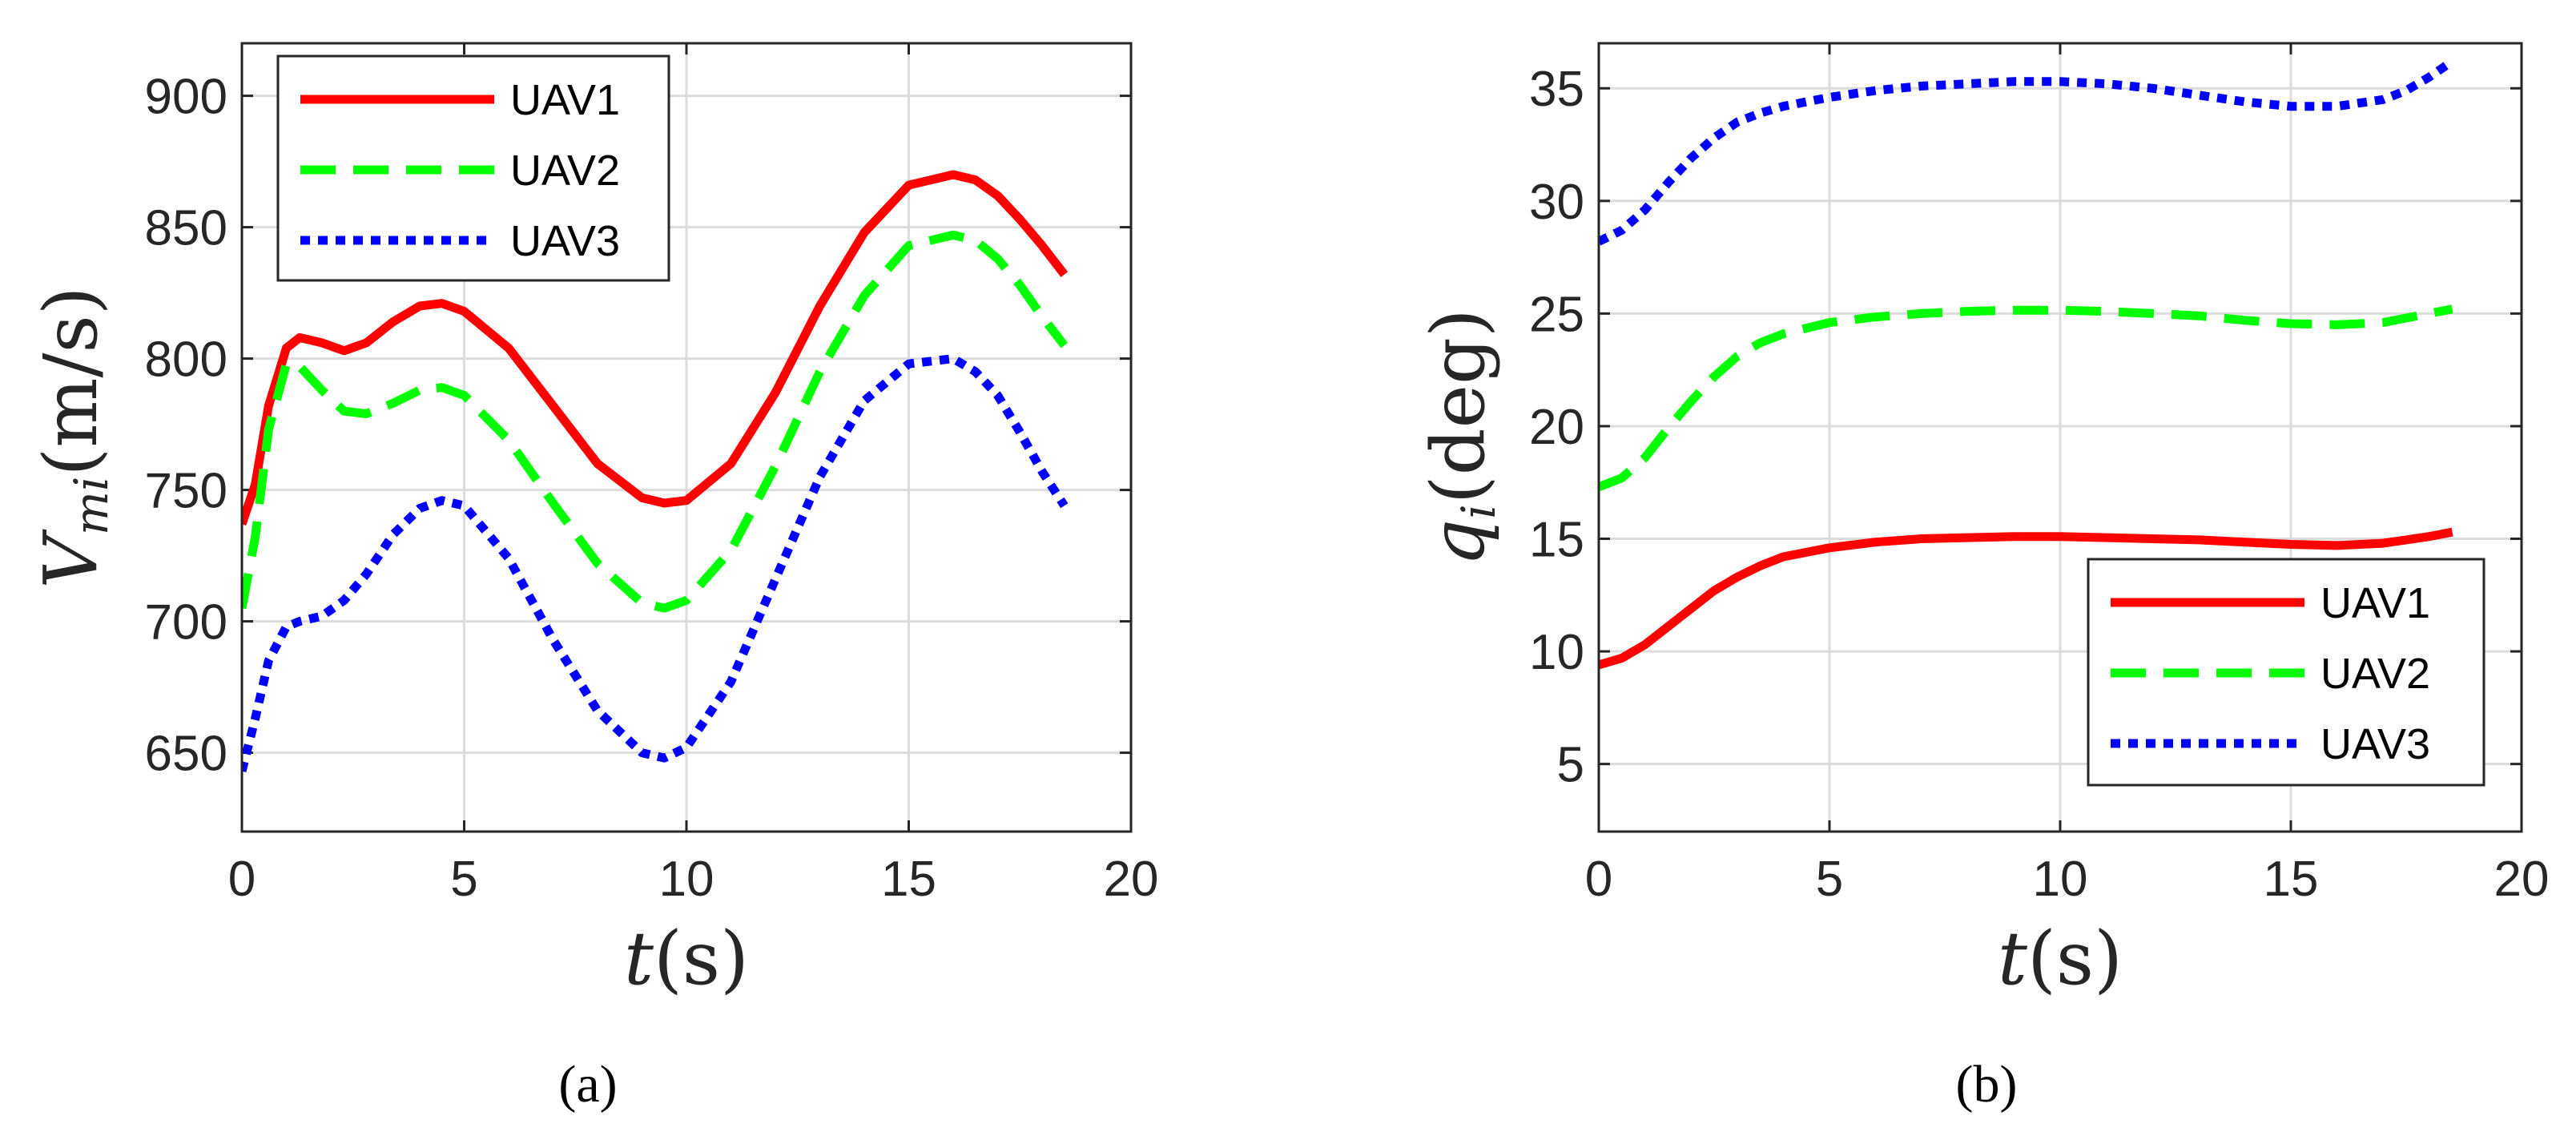 This screenshot has height=1140, width=2576. Describe the element at coordinates (186, 97) in the screenshot. I see `y-tick-label: 900` at that location.